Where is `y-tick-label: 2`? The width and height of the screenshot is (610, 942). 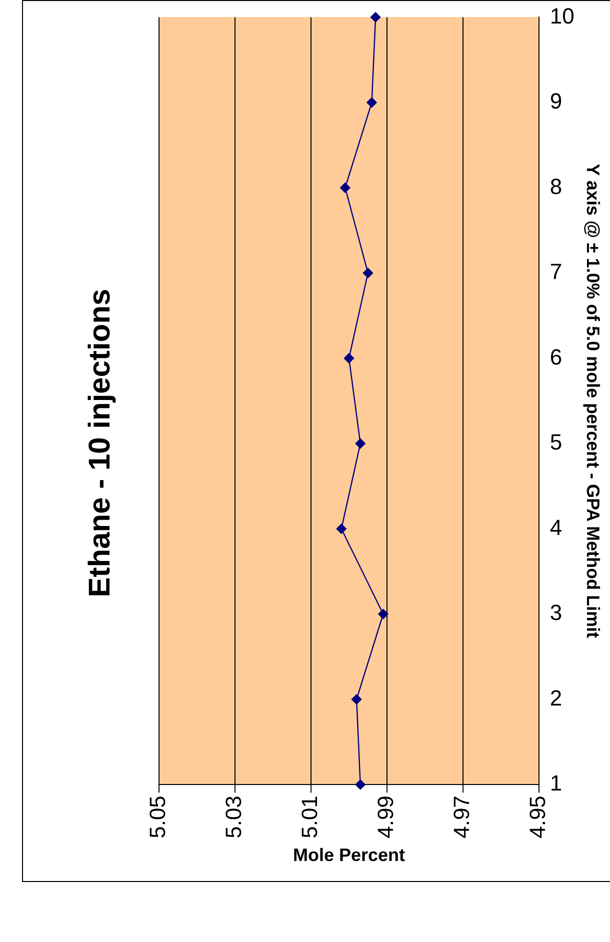
y-tick-label: 2 is located at coordinates (556, 697).